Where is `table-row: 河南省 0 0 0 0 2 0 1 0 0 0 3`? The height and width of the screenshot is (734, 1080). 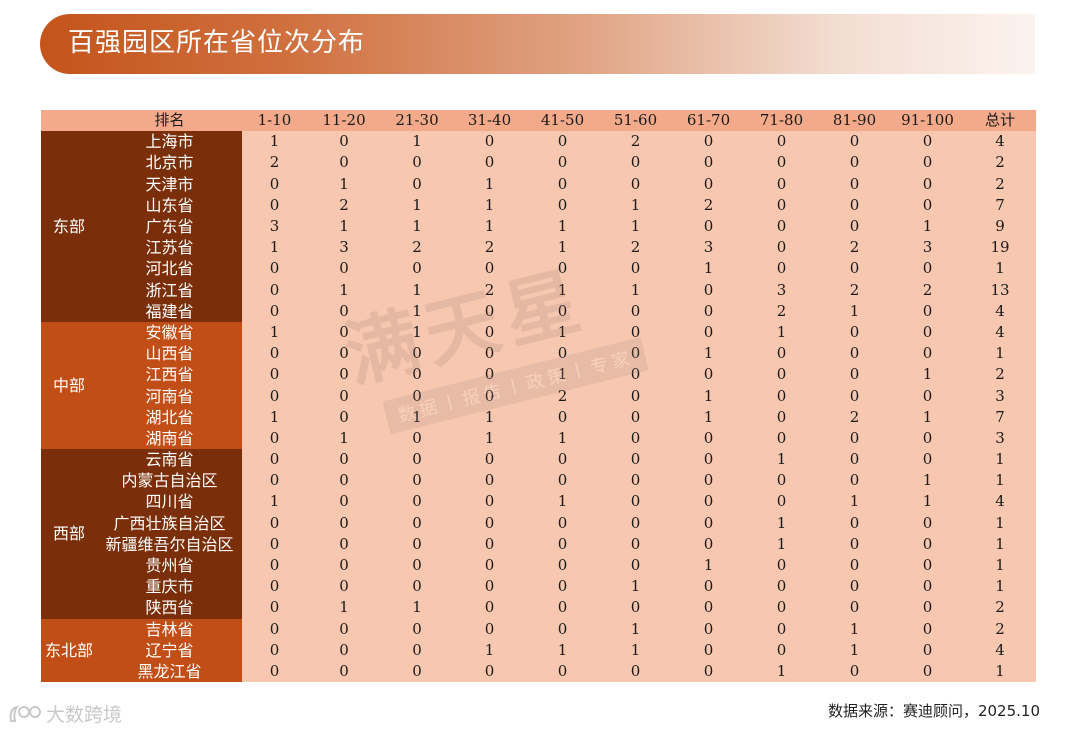 table-row: 河南省 0 0 0 0 2 0 1 0 0 0 3 is located at coordinates (538, 396).